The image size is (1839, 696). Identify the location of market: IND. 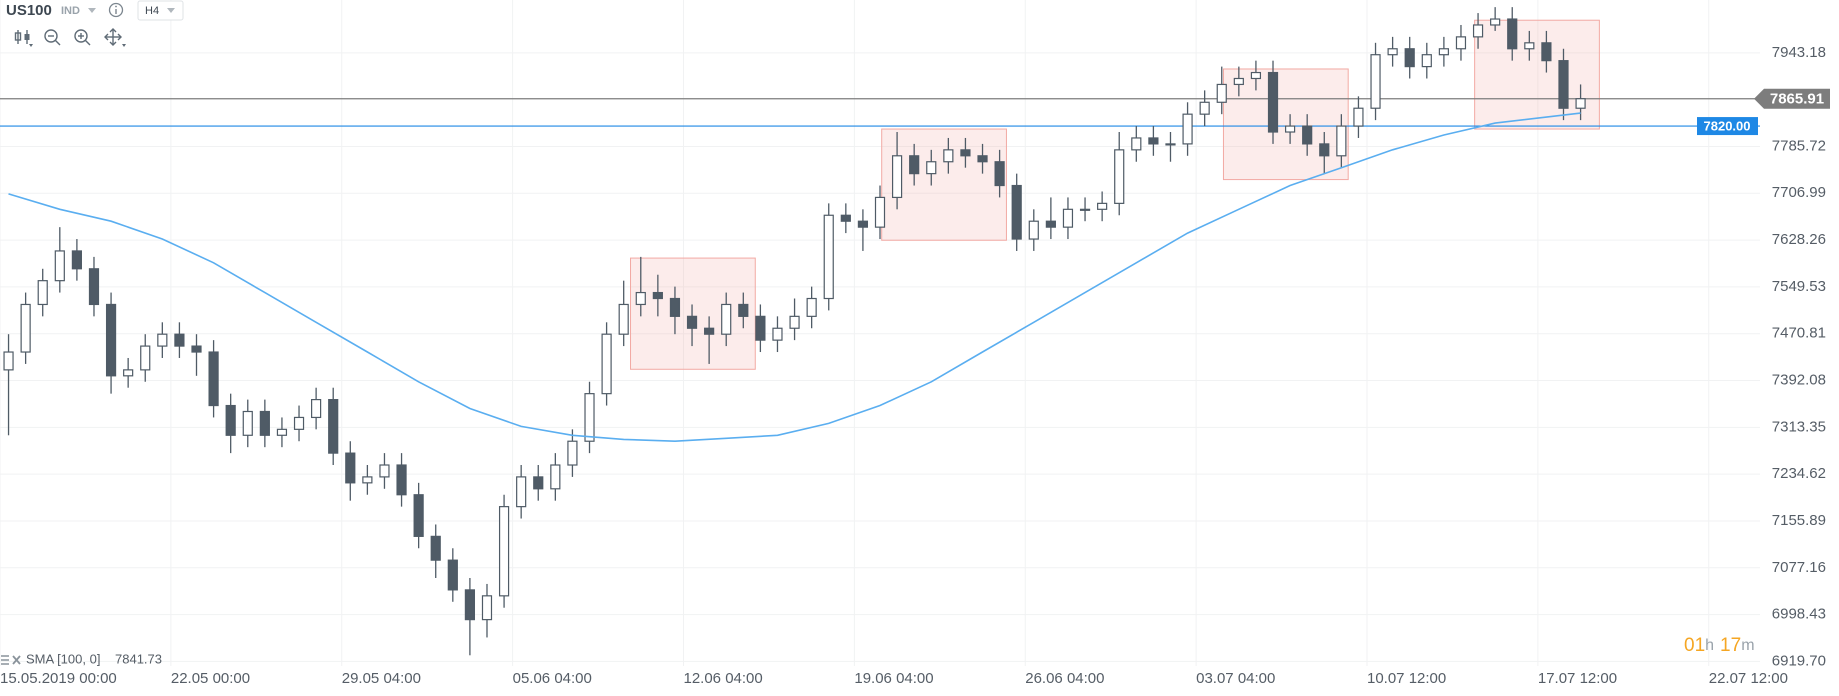
(70, 11).